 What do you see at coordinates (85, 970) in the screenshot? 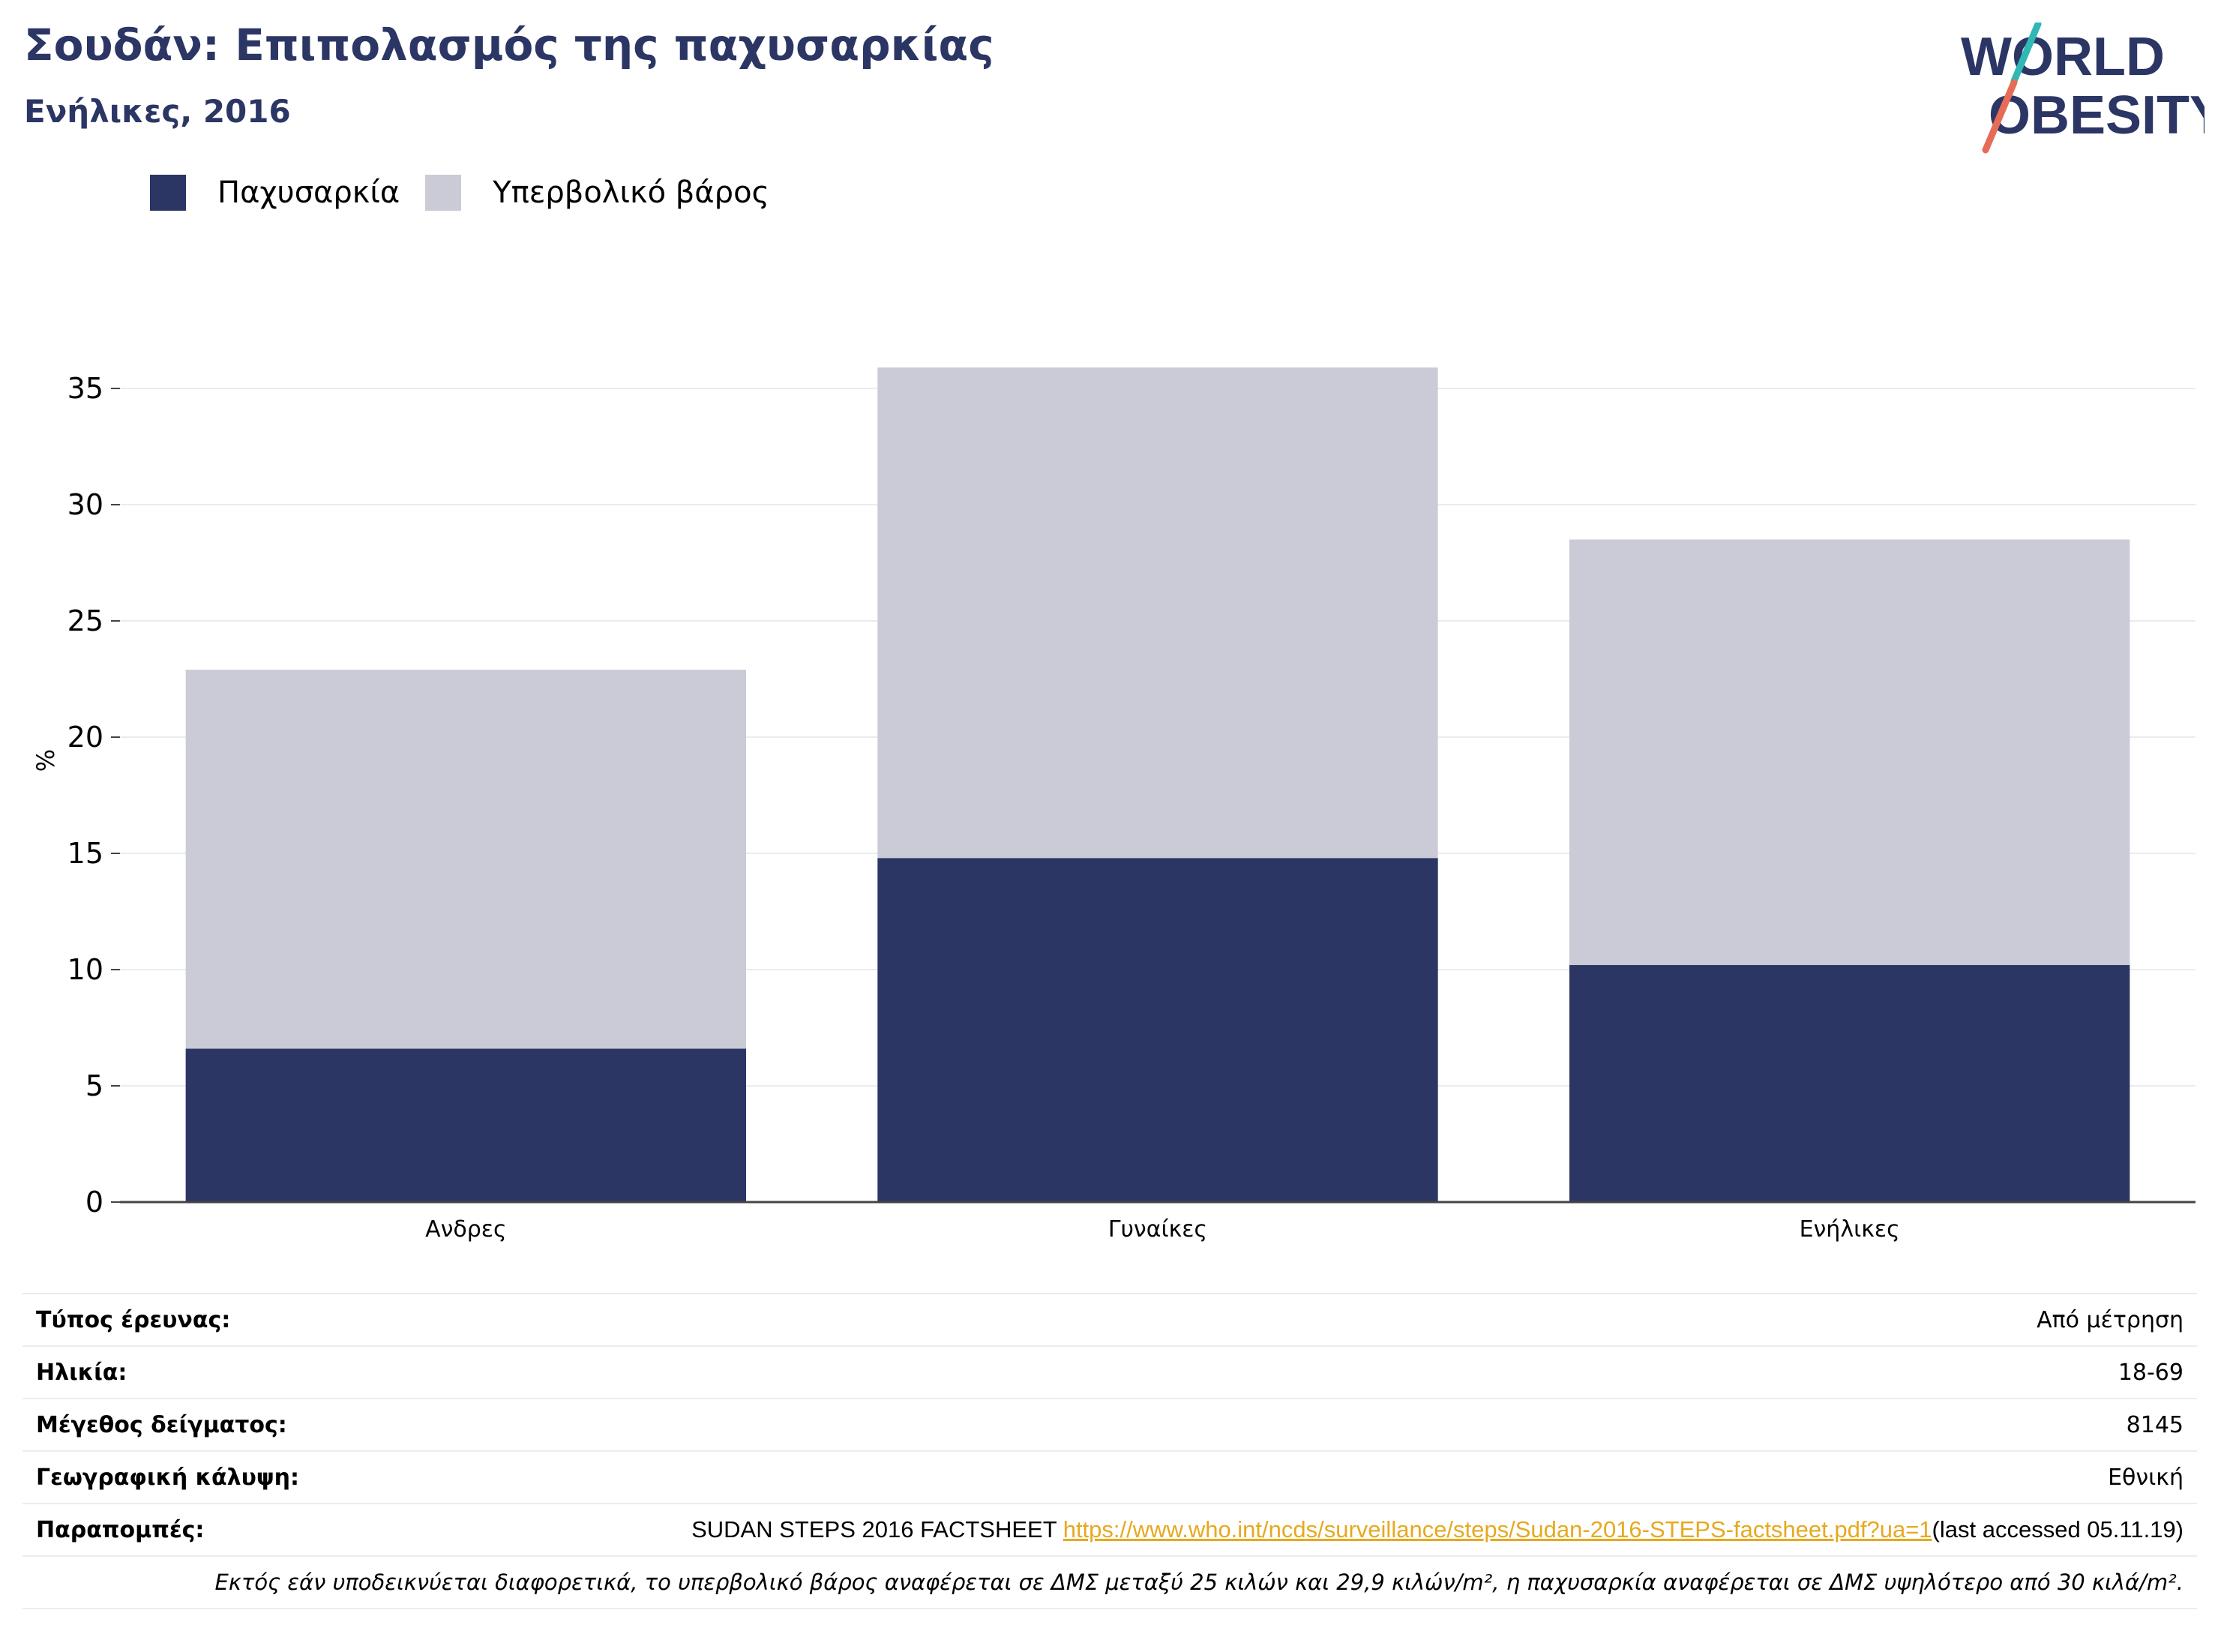
I see `y-tick-label: 10` at bounding box center [85, 970].